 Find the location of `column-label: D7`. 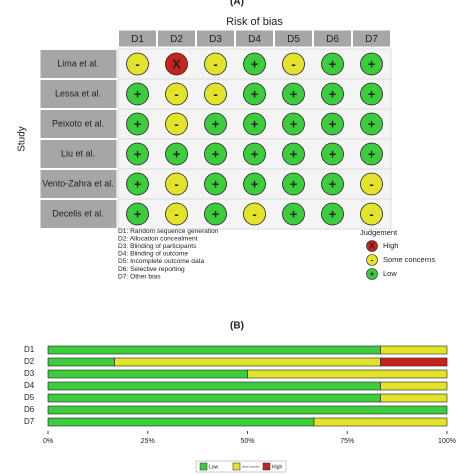

column-label: D7 is located at coordinates (371, 39).